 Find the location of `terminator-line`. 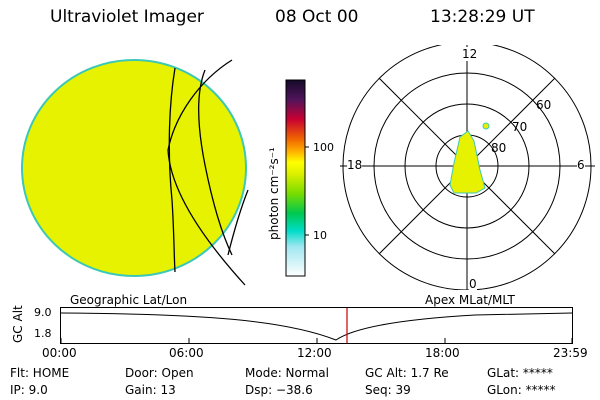

terminator-line is located at coordinates (238, 222).